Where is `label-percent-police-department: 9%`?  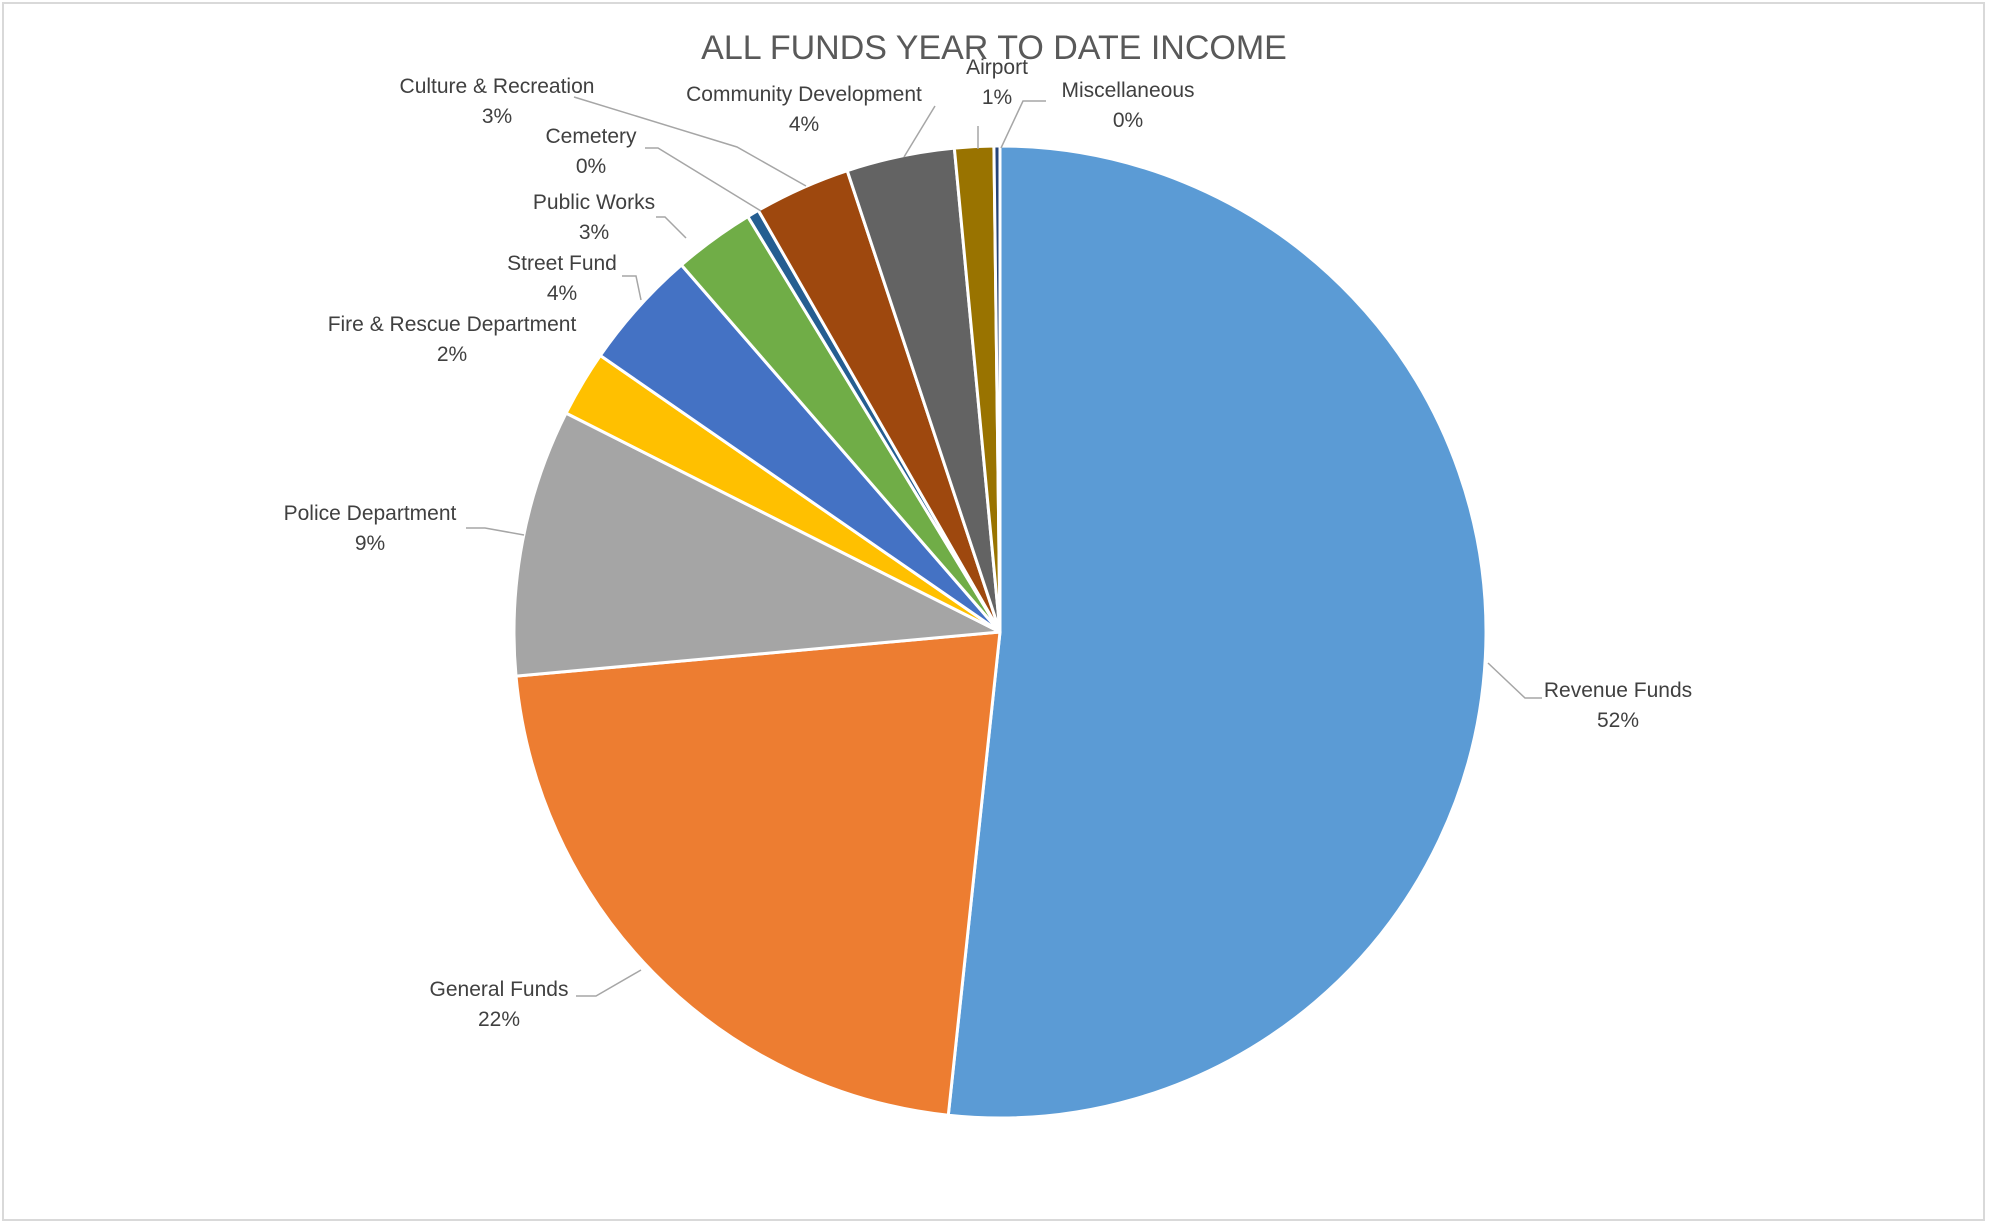 label-percent-police-department: 9% is located at coordinates (370, 543).